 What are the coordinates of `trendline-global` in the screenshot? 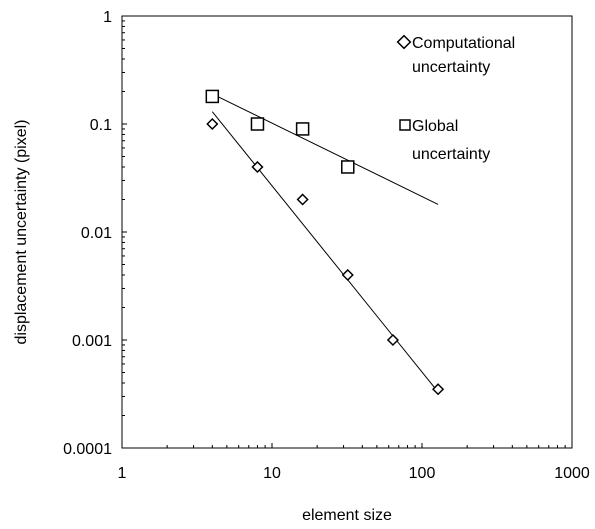 It's located at (325, 149).